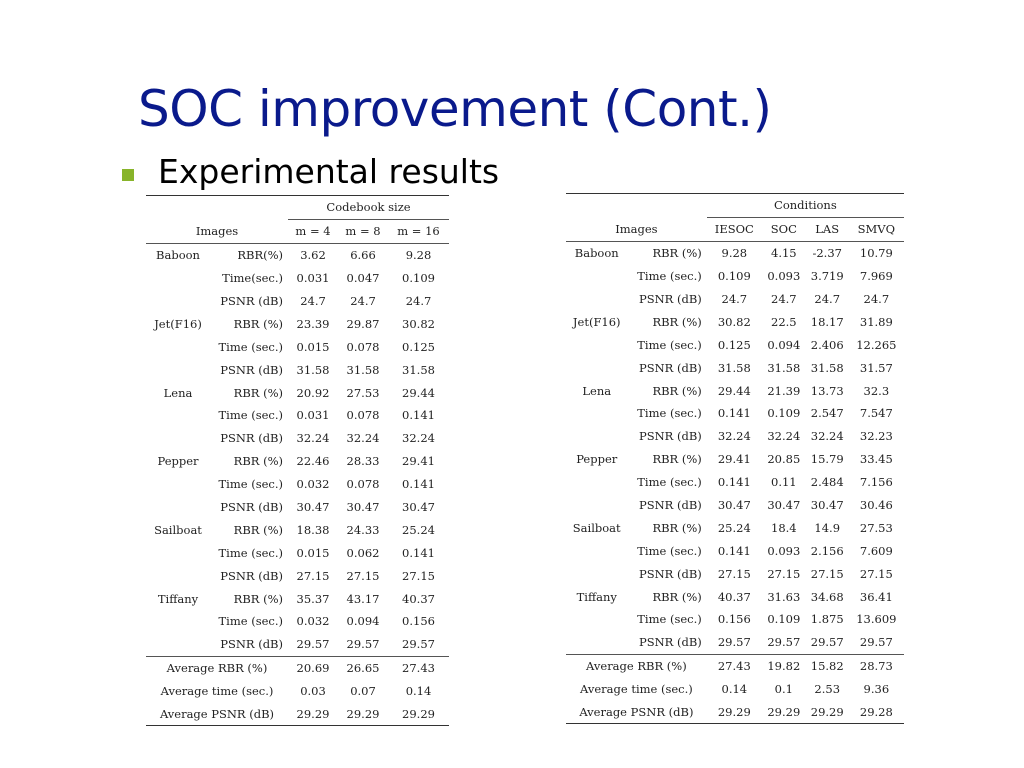 This screenshot has height=768, width=1024. What do you see at coordinates (313, 461) in the screenshot?
I see `value-cell: 22.46` at bounding box center [313, 461].